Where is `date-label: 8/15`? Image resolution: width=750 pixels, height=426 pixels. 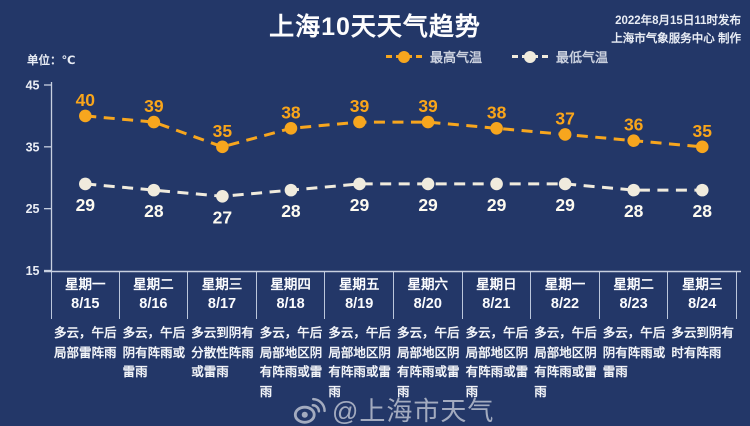
date-label: 8/15 is located at coordinates (85, 304).